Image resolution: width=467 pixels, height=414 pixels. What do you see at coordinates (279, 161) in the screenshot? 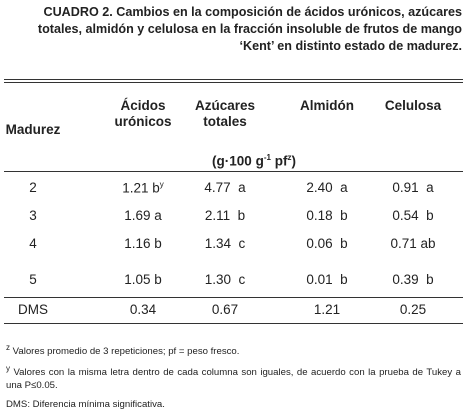
I see `units-text: pf` at bounding box center [279, 161].